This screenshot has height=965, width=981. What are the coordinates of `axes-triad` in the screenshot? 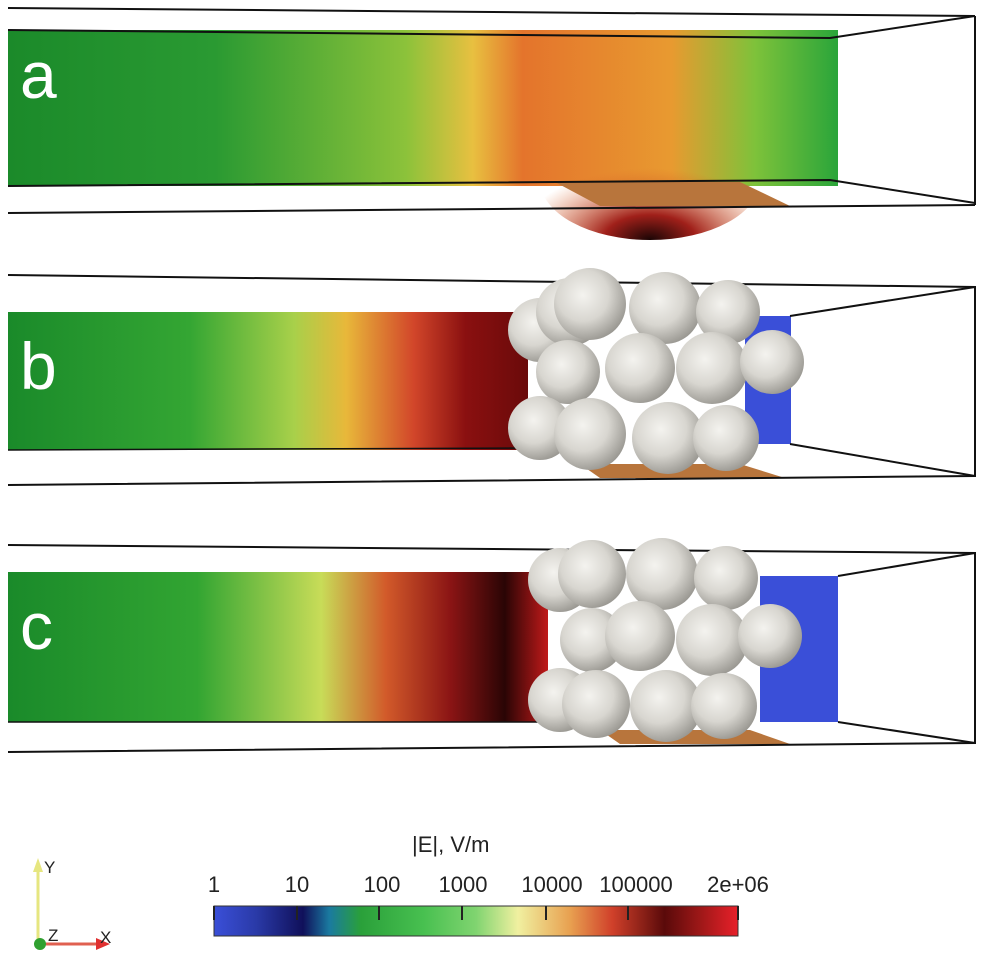 It's located at (71, 904).